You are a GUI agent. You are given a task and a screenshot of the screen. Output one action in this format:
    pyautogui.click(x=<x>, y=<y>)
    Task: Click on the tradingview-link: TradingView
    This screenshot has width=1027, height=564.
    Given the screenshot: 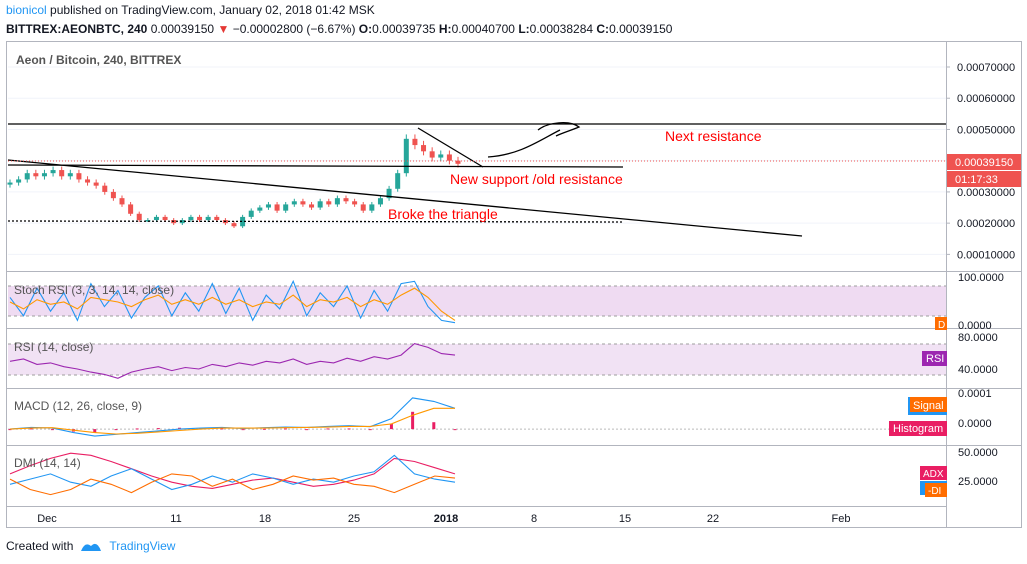 What is the action you would take?
    pyautogui.click(x=142, y=546)
    